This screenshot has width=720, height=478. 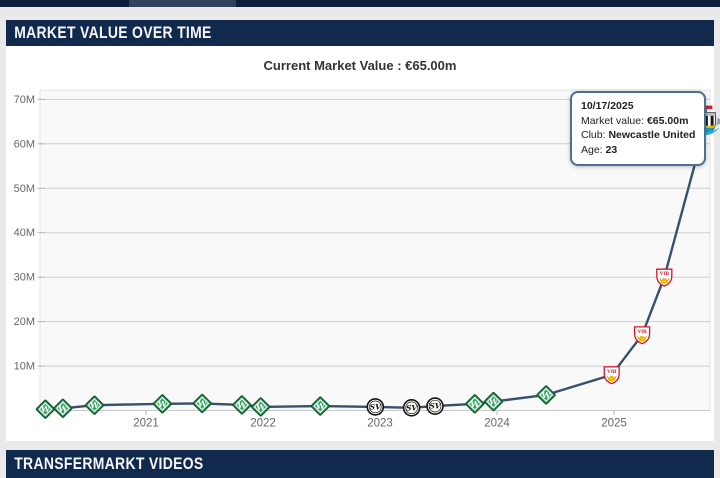 What do you see at coordinates (182, 3) in the screenshot?
I see `top-nav-active-tab` at bounding box center [182, 3].